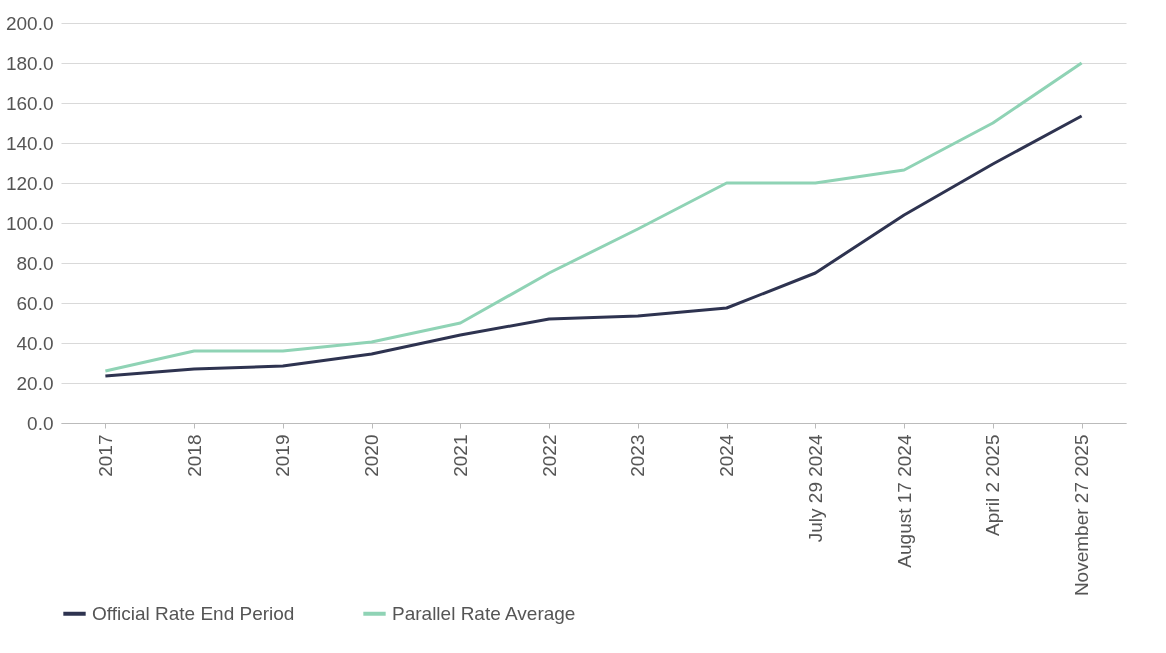 The image size is (1166, 653). I want to click on x-tick-label: August 17 2024, so click(904, 501).